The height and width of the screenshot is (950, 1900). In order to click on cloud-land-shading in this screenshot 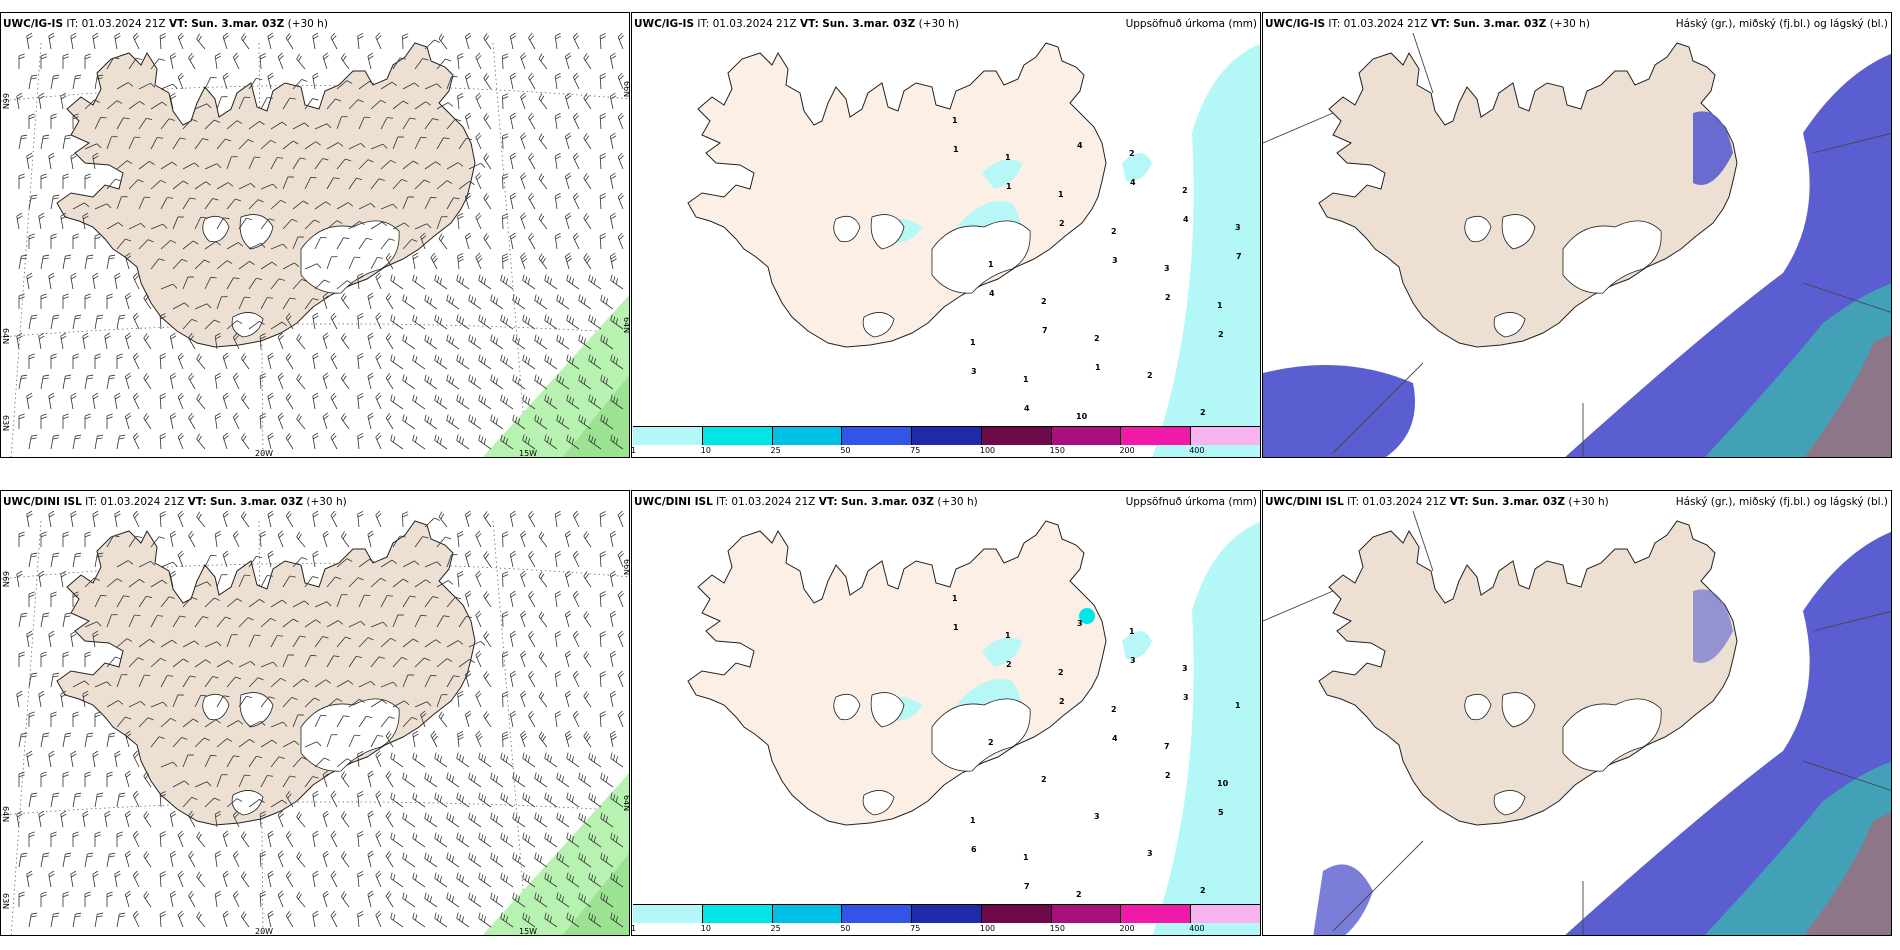, I will do `click(1713, 626)`.